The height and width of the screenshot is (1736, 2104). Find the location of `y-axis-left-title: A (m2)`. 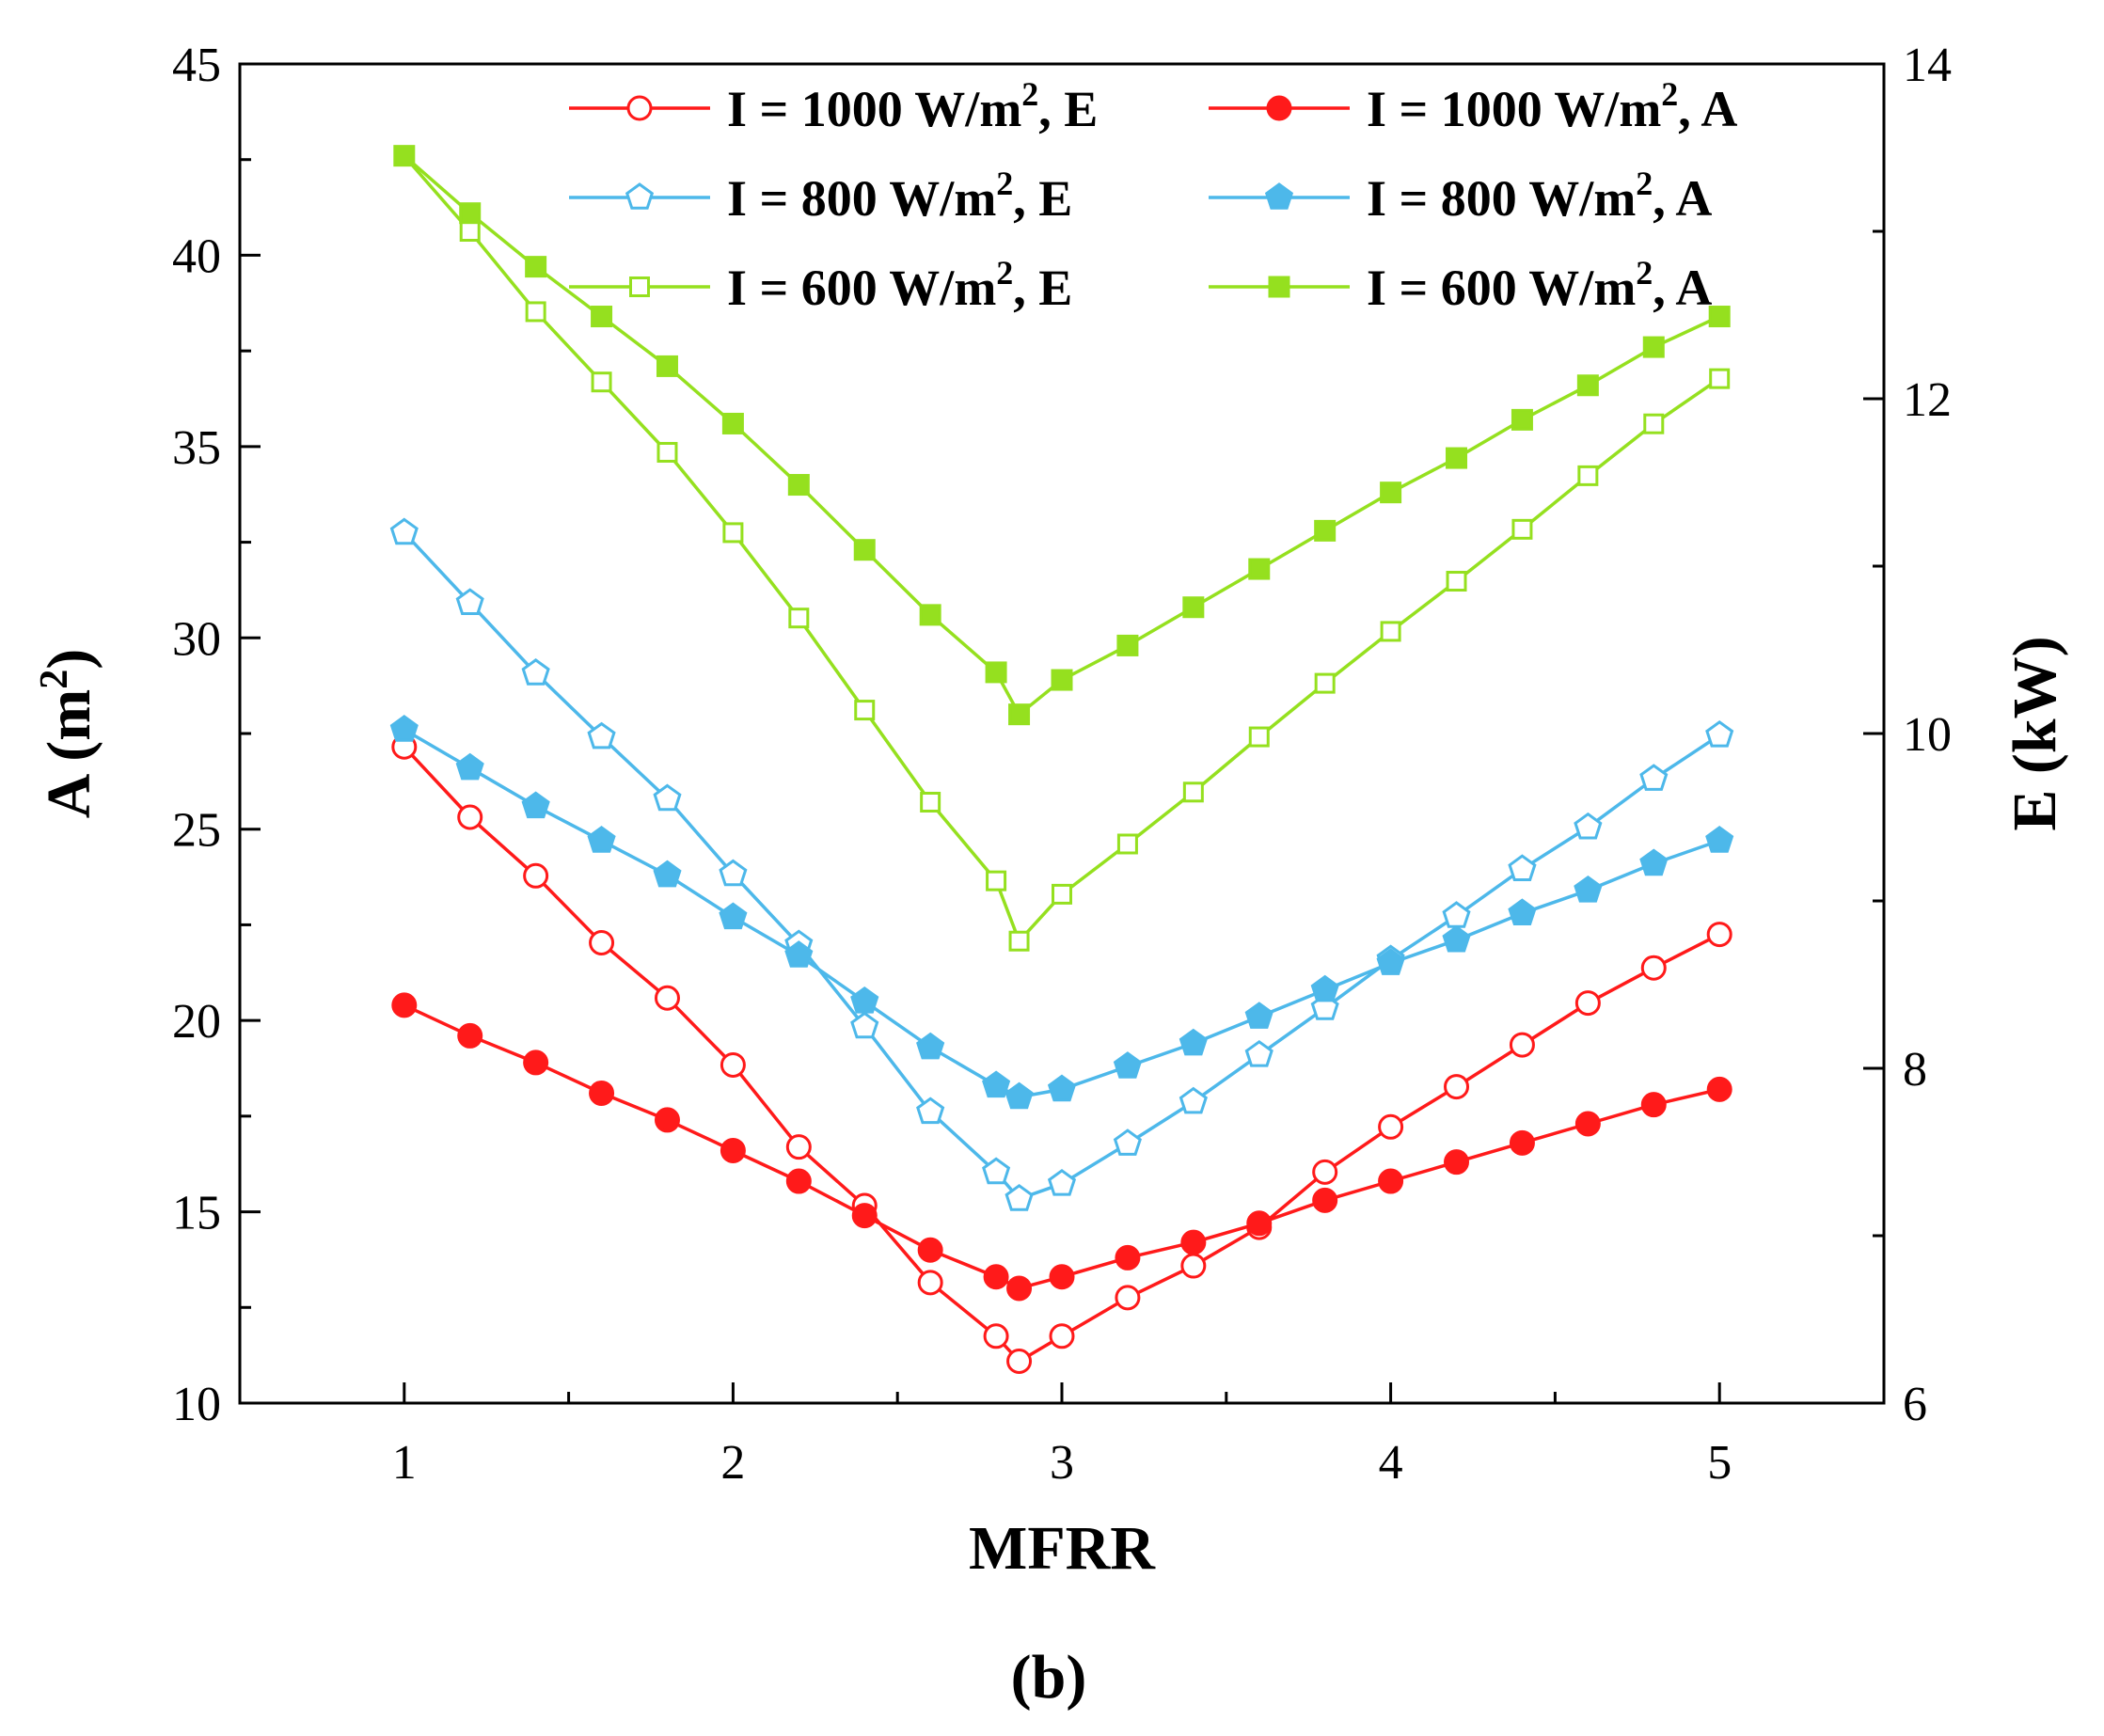

y-axis-left-title: A (m2) is located at coordinates (68, 733).